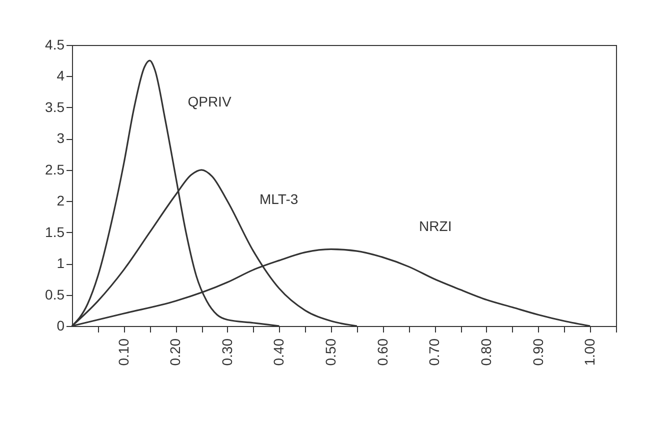 The width and height of the screenshot is (648, 425). Describe the element at coordinates (279, 198) in the screenshot. I see `series-label: MLT-3` at that location.